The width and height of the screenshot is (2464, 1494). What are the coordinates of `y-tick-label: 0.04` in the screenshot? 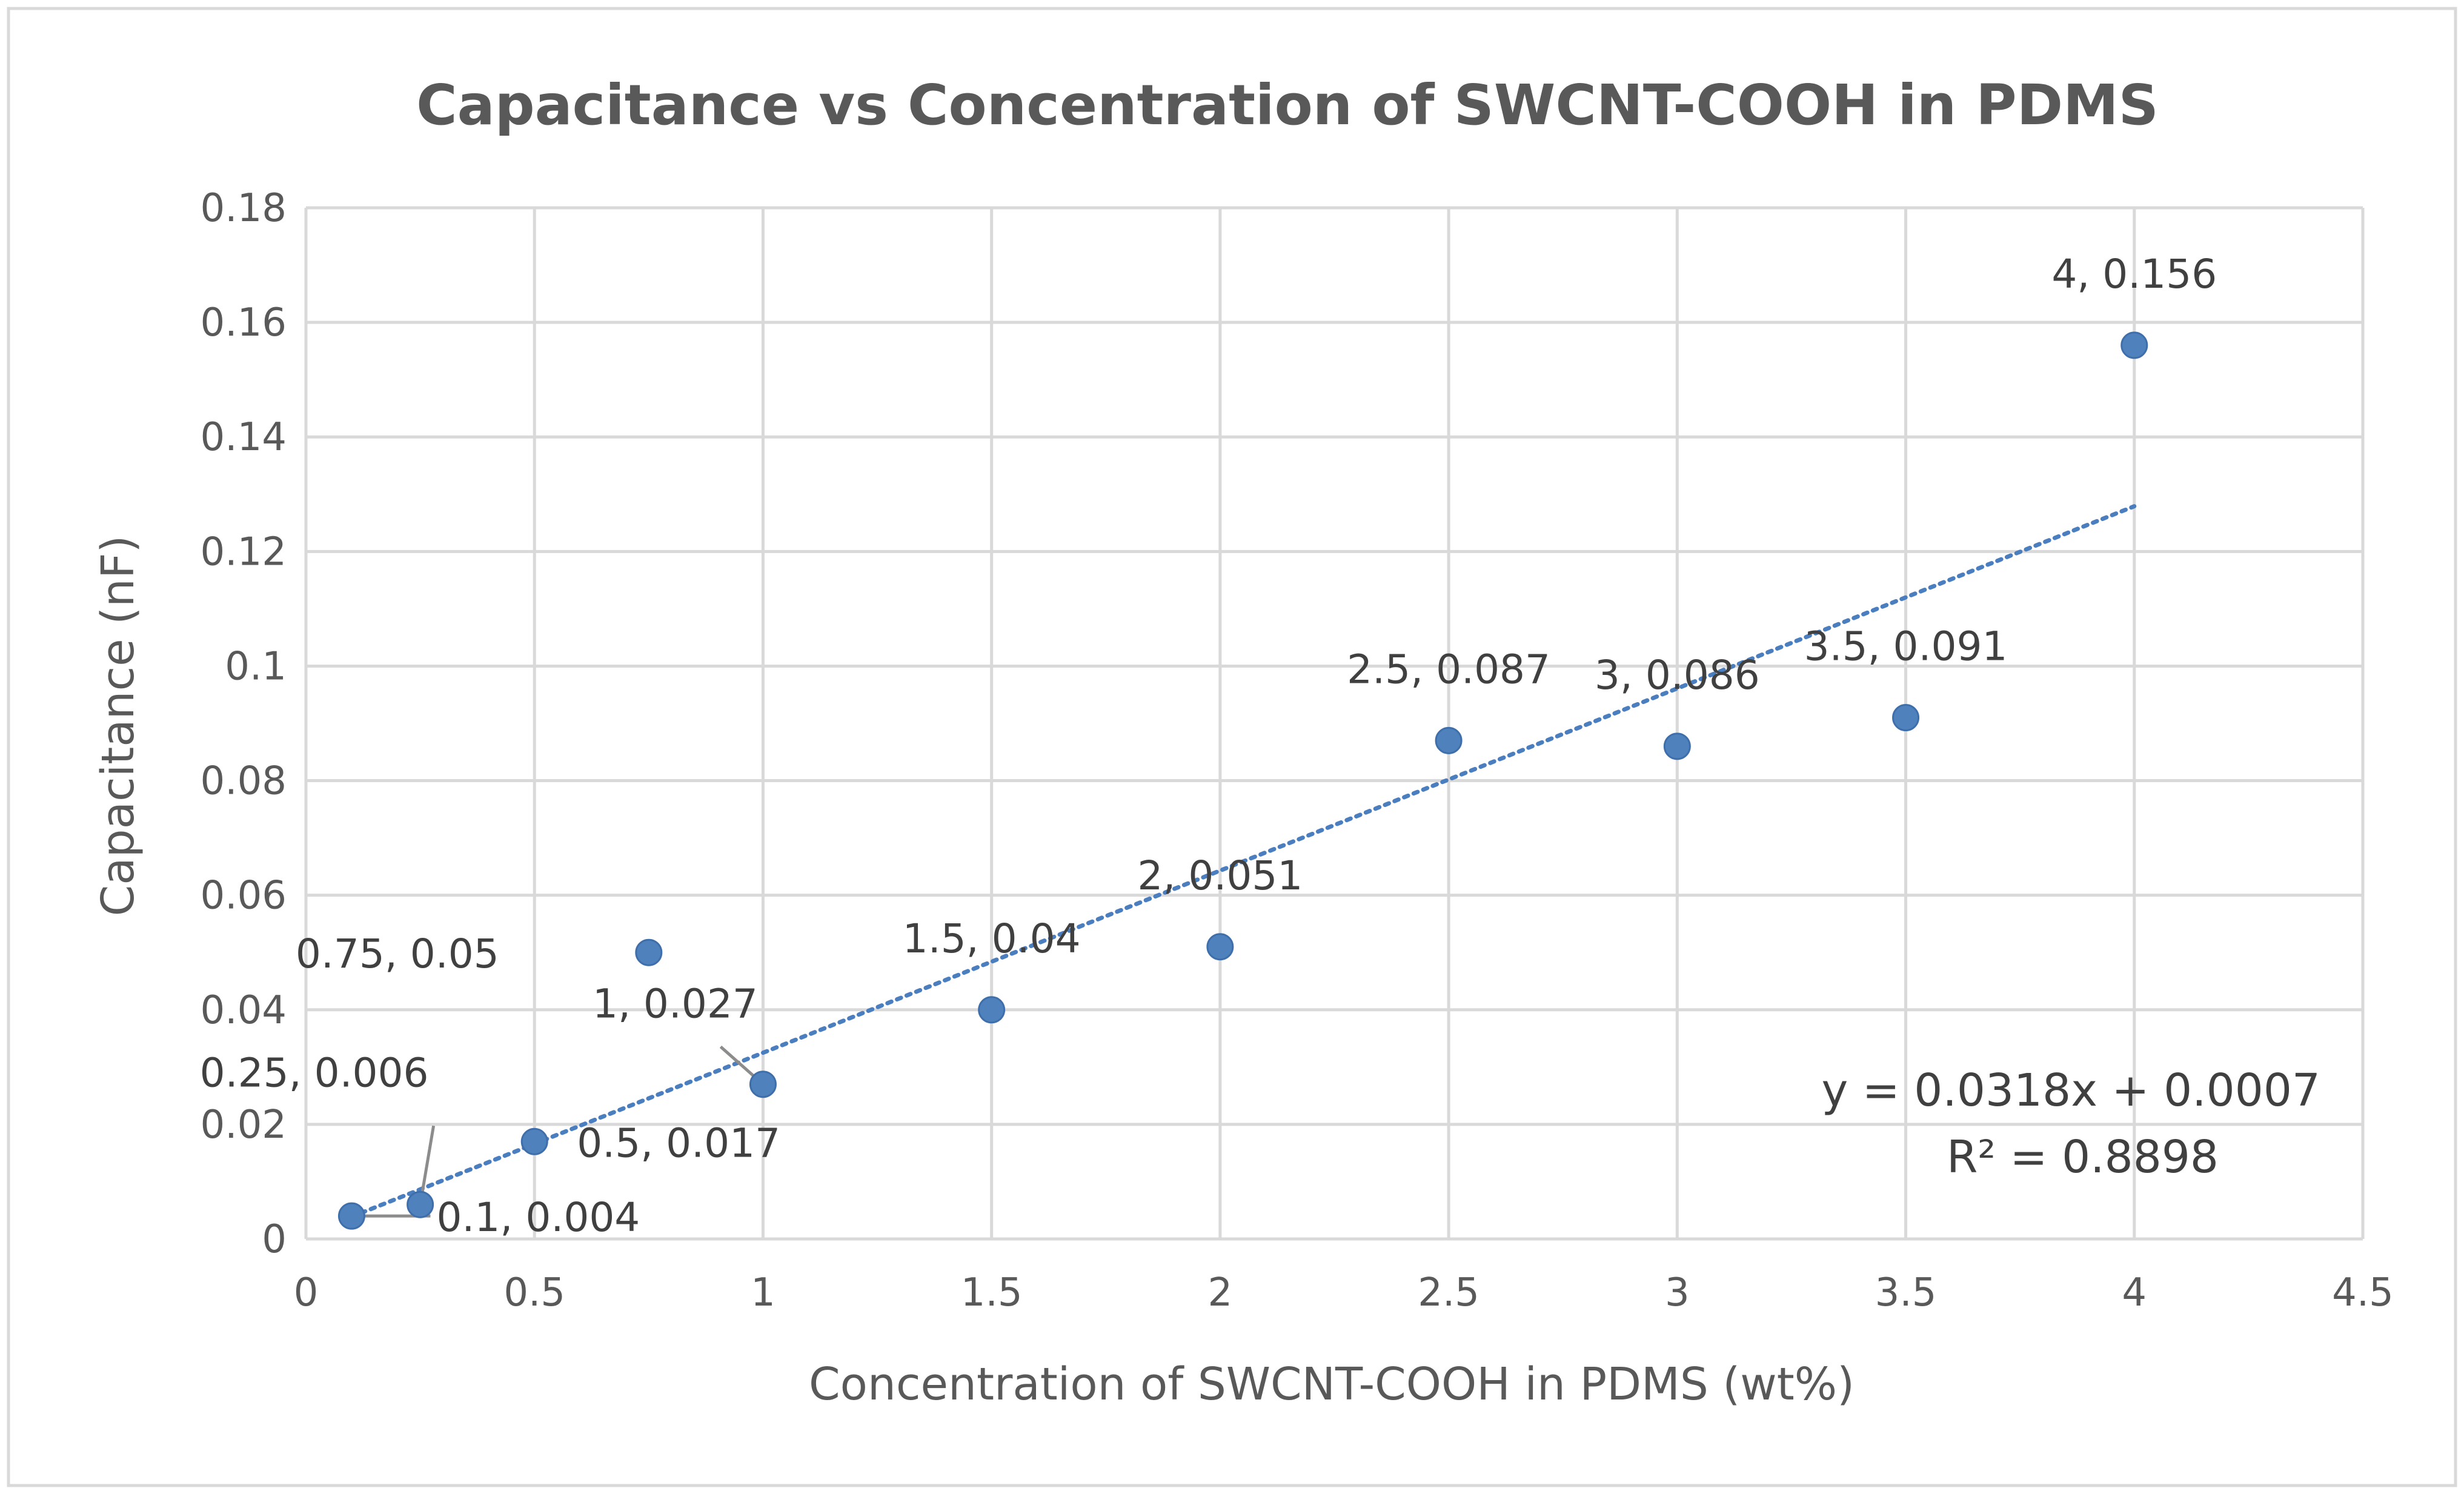 It's located at (244, 1011).